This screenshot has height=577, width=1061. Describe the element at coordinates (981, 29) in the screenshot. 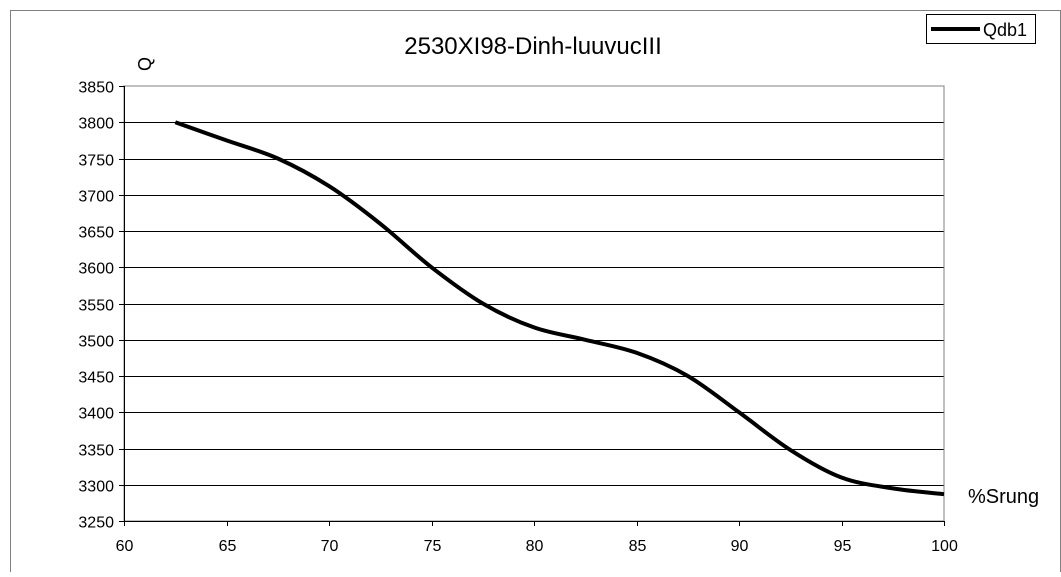

I see `legend: Qdb1` at that location.